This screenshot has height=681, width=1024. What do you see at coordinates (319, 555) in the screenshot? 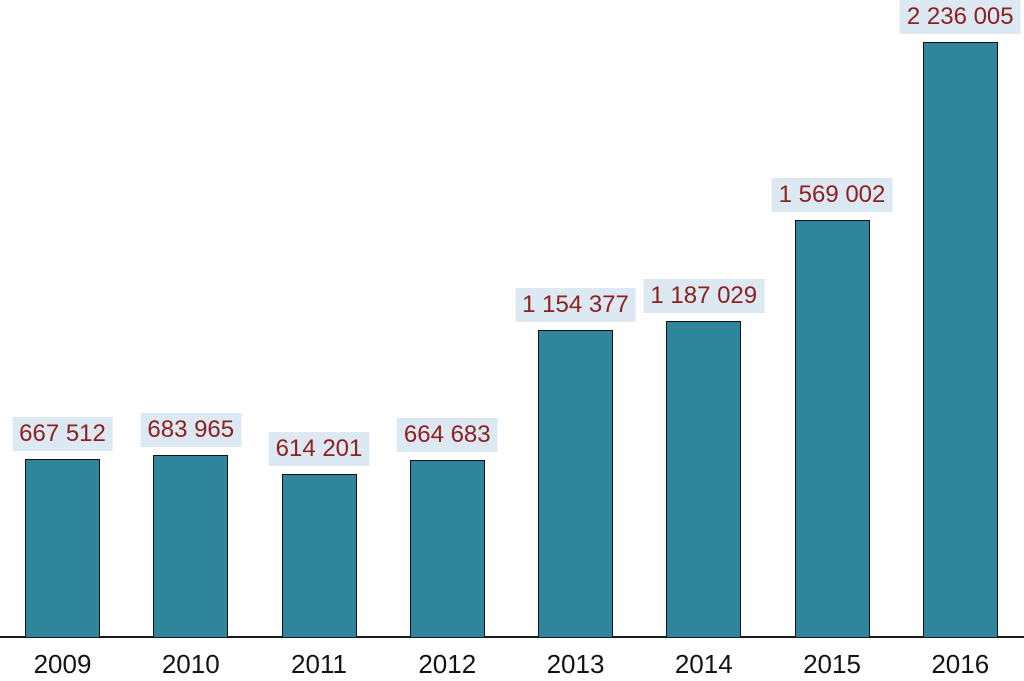
I see `bar-2011` at bounding box center [319, 555].